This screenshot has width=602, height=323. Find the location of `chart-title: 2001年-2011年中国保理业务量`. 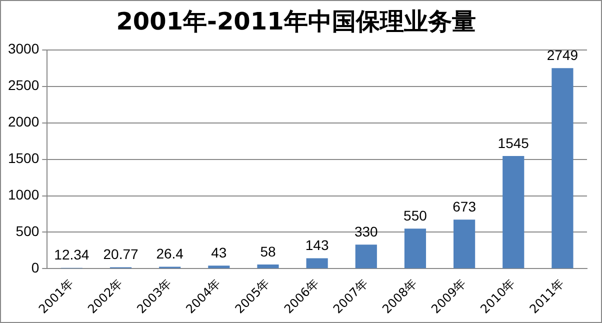

chart-title: 2001年-2011年中国保理业务量 is located at coordinates (296, 22).